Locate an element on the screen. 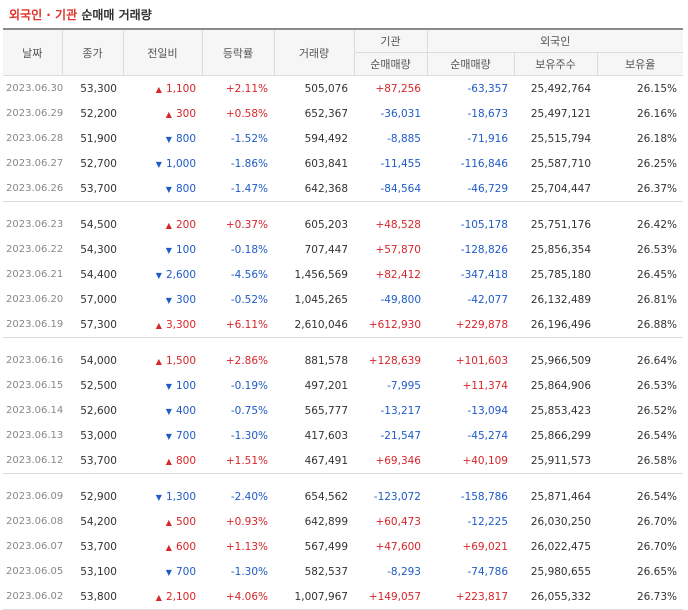 The width and height of the screenshot is (688, 610). cell-date: 2023.06.07 is located at coordinates (35, 546).